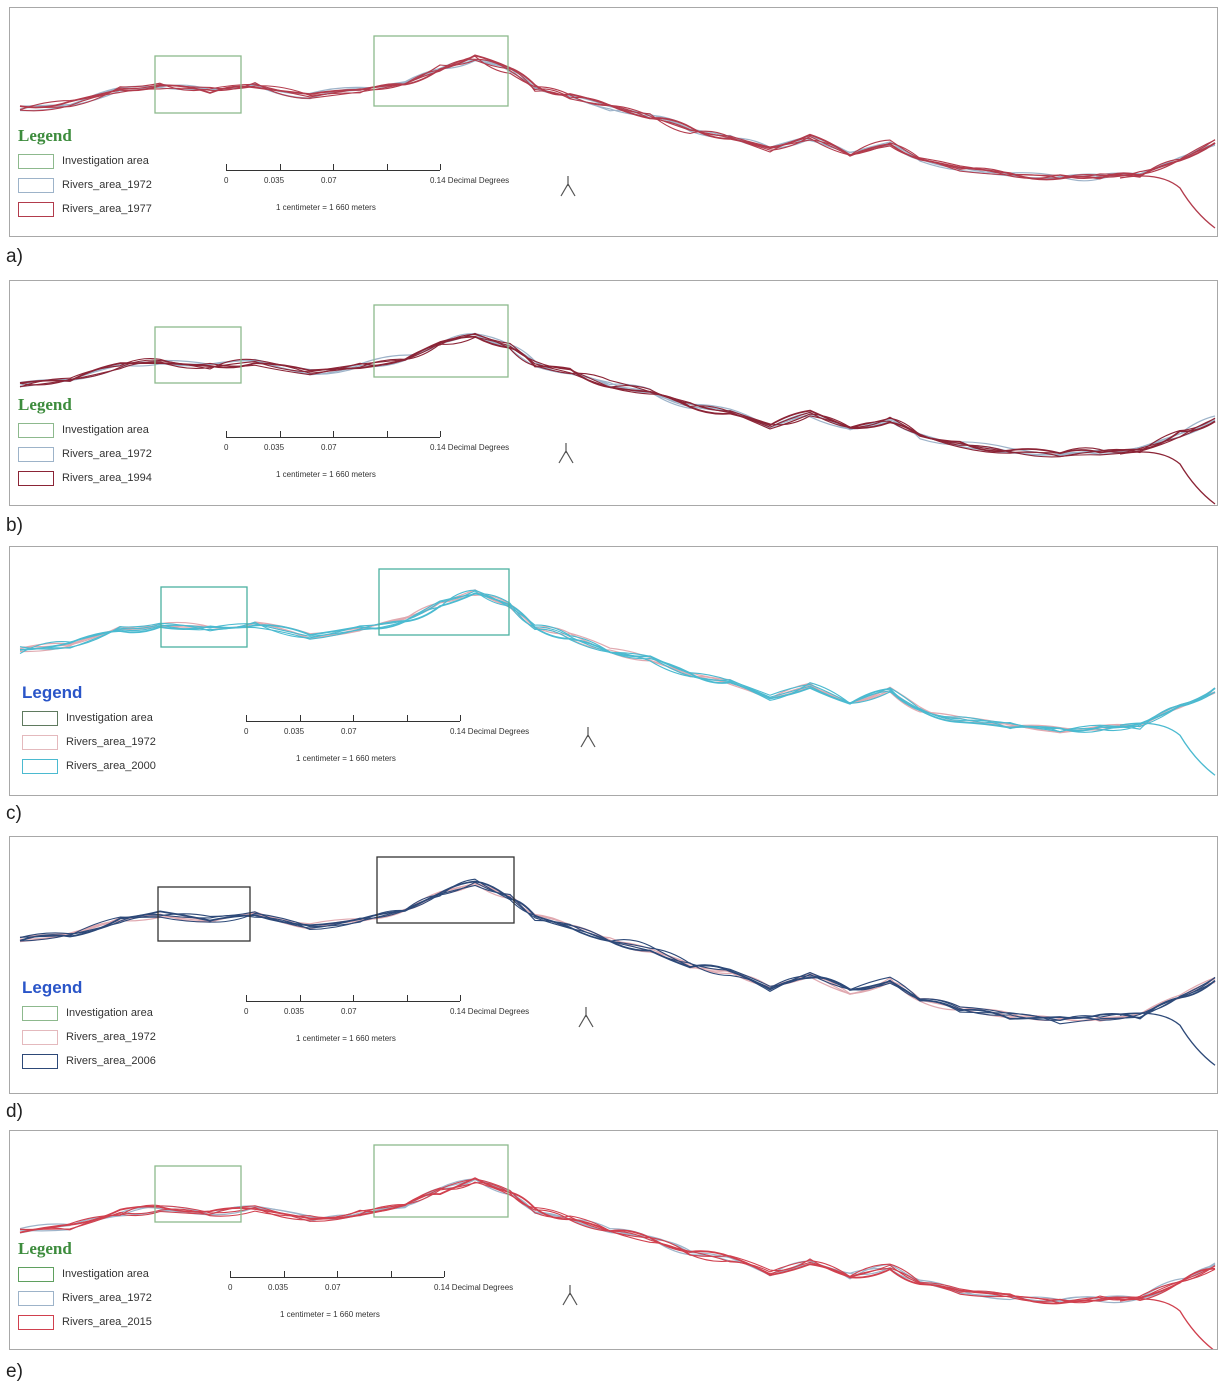 This screenshot has width=1220, height=1387. Describe the element at coordinates (111, 1061) in the screenshot. I see `legend-label: Rivers_area_2006` at that location.